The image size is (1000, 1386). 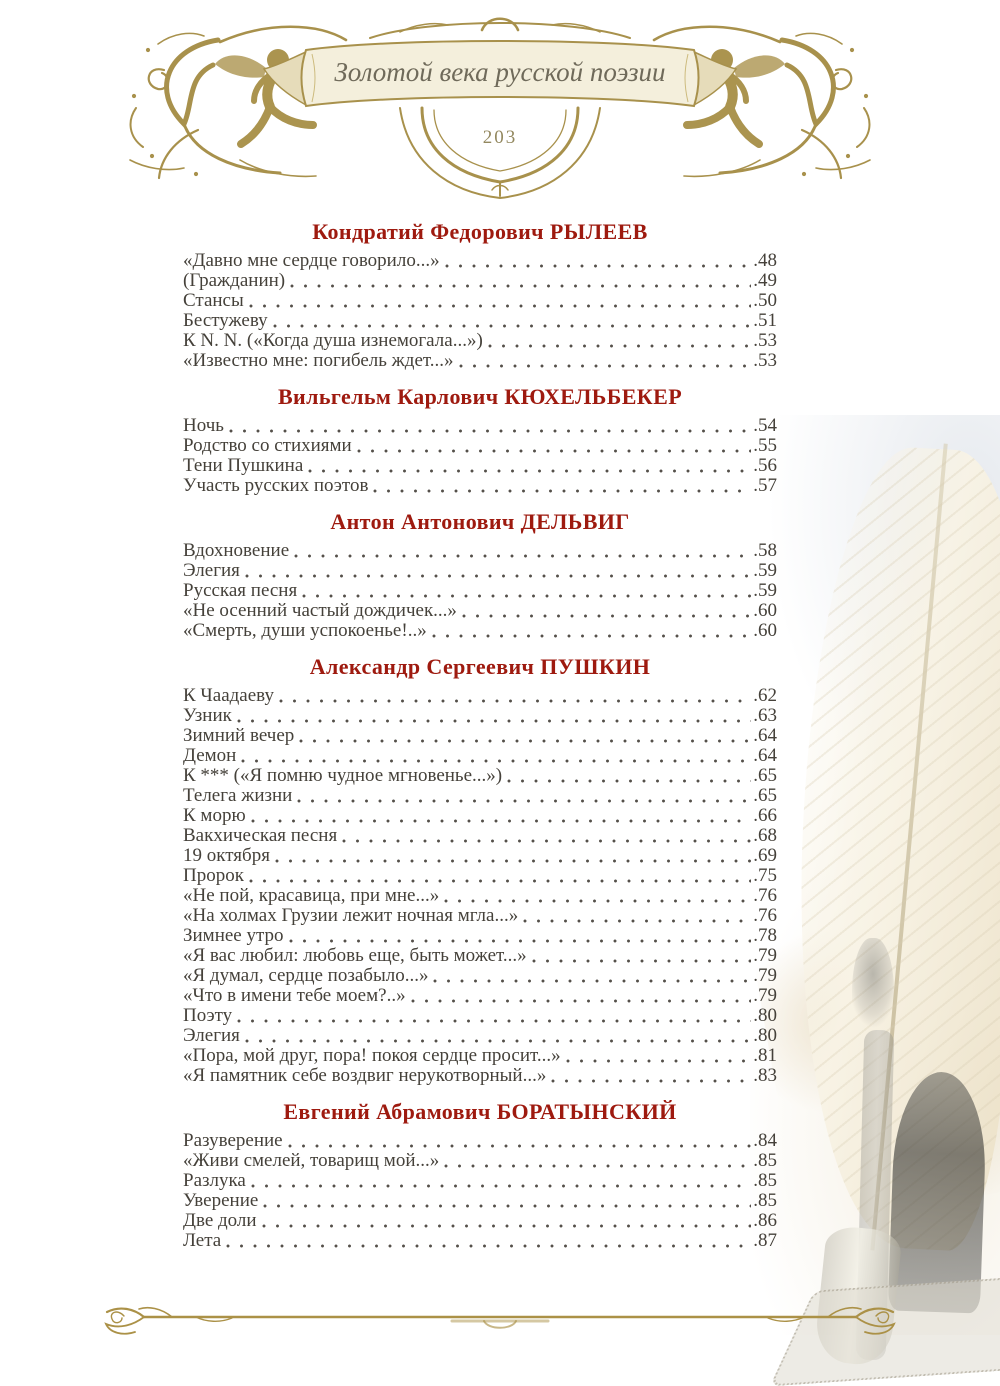 I want to click on entry-page: 49, so click(x=765, y=281).